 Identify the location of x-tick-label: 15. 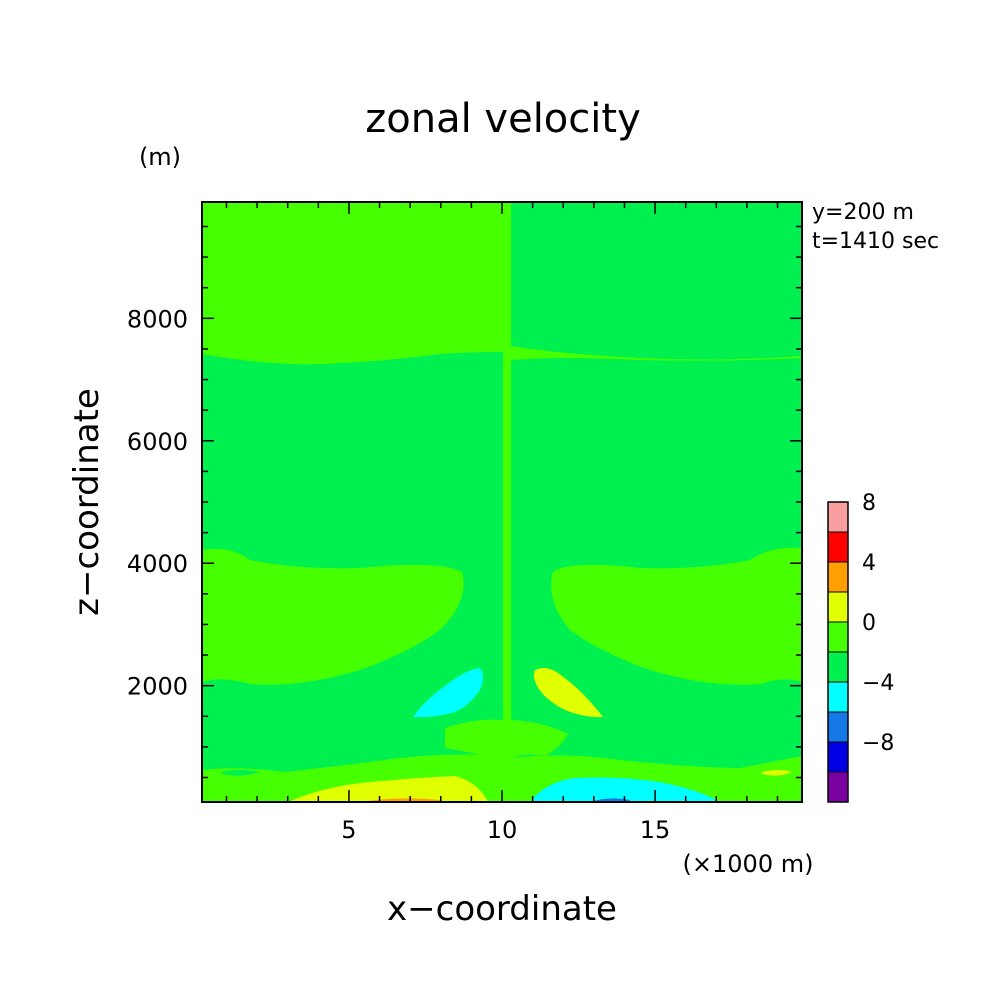
(655, 830).